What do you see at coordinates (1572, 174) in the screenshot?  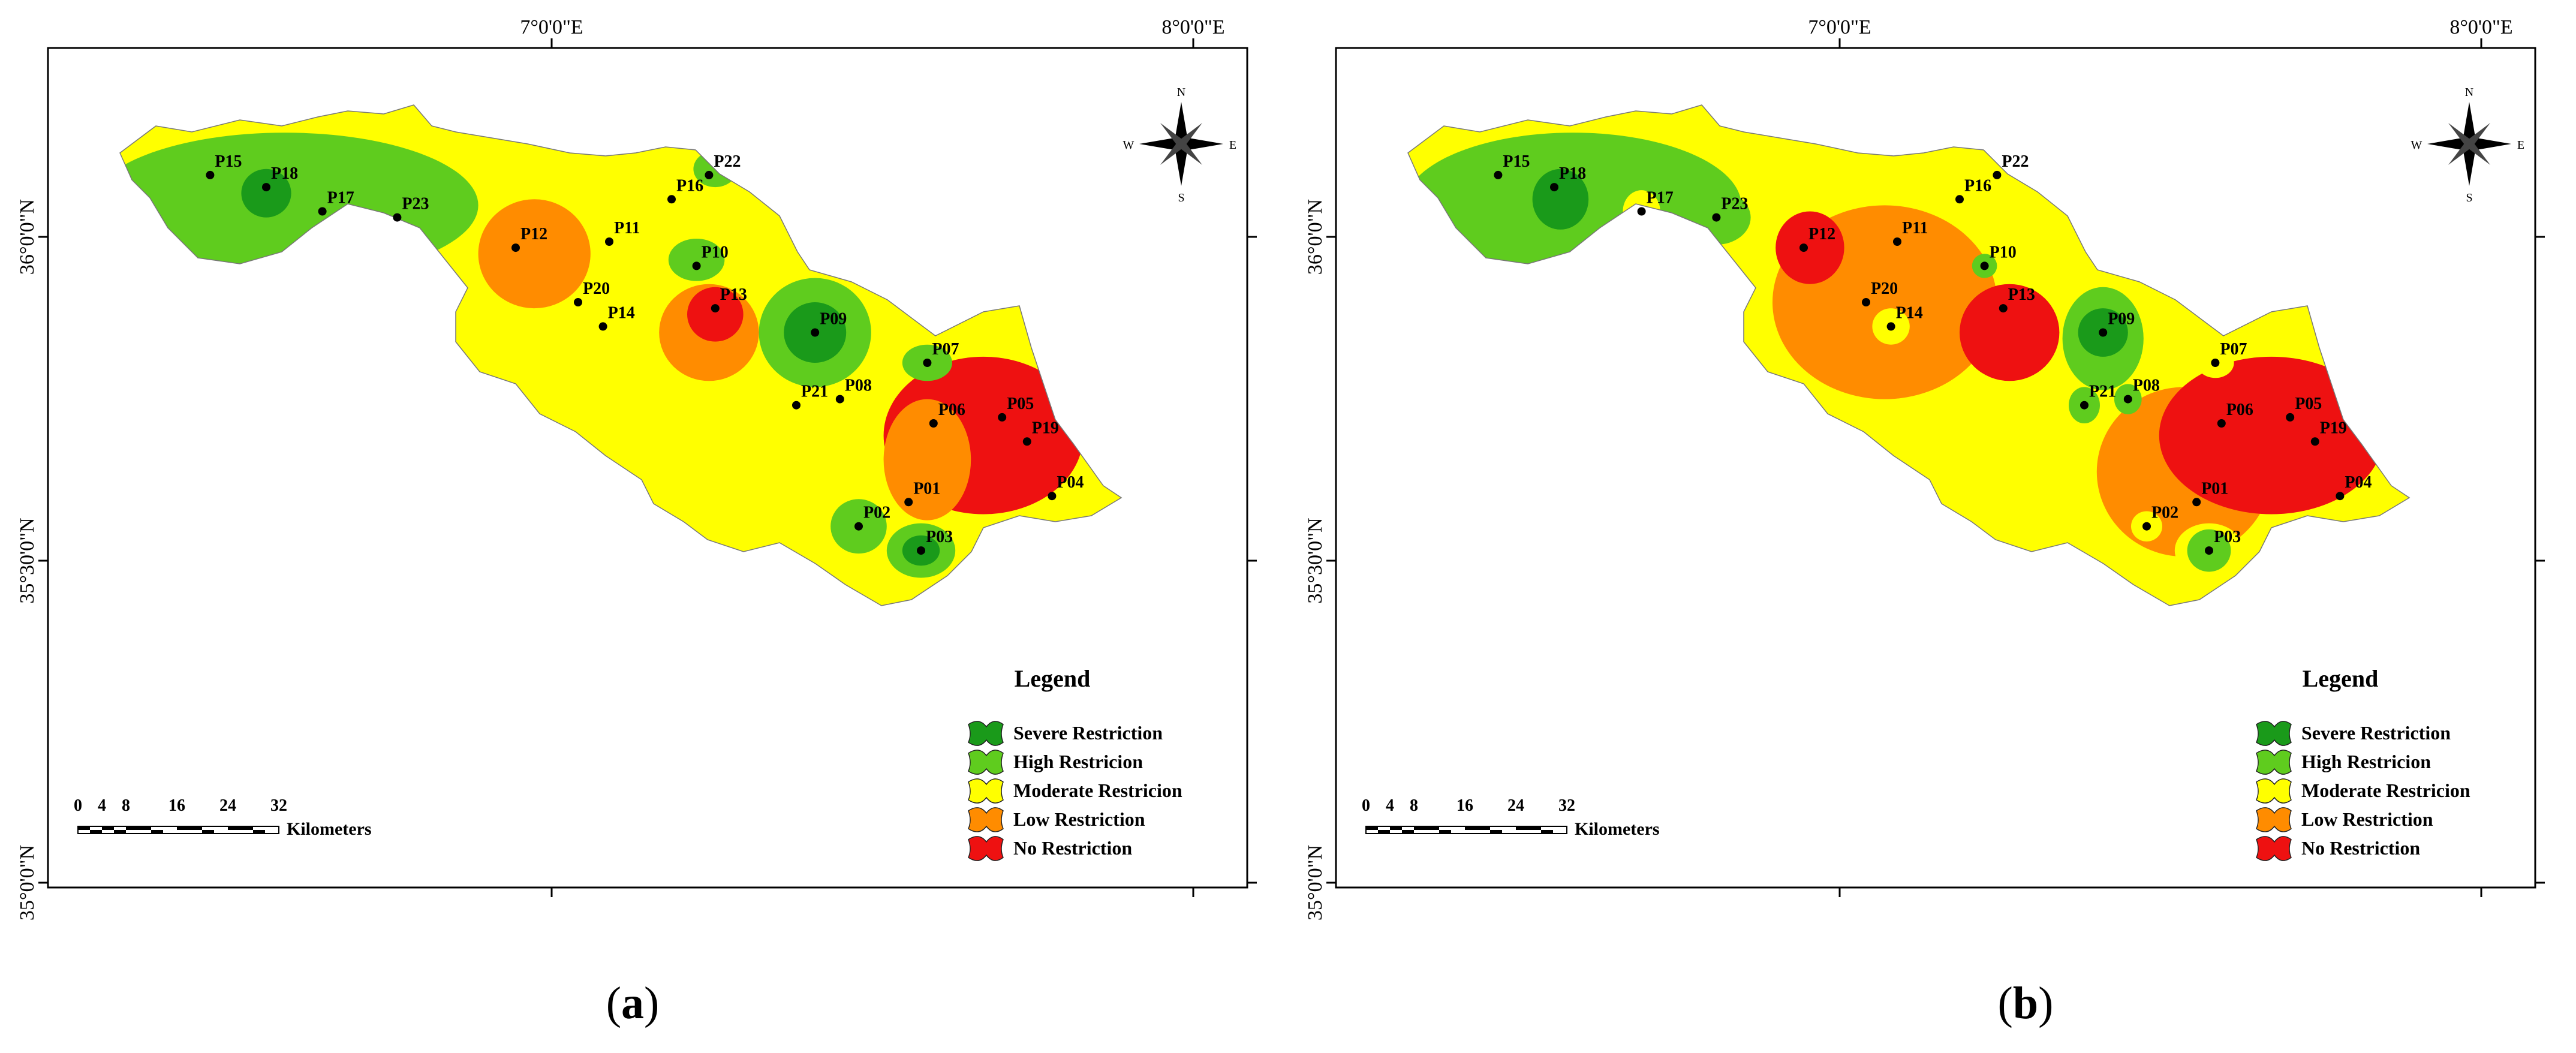 I see `sample-point-label: P18` at bounding box center [1572, 174].